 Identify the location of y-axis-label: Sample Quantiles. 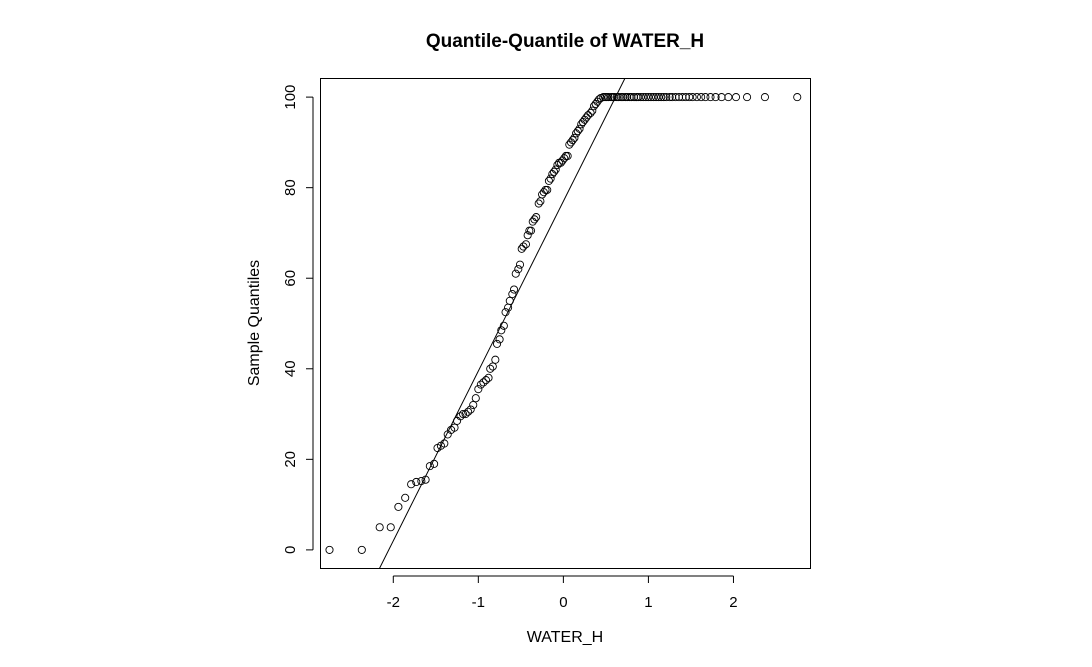
(254, 323).